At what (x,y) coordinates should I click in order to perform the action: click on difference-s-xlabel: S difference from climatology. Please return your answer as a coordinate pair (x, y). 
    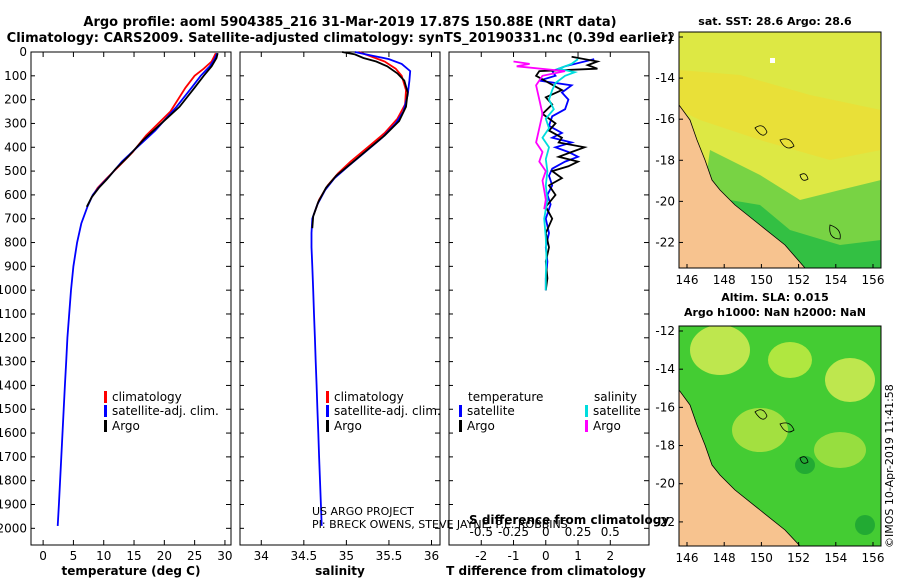
    Looking at the image, I should click on (569, 520).